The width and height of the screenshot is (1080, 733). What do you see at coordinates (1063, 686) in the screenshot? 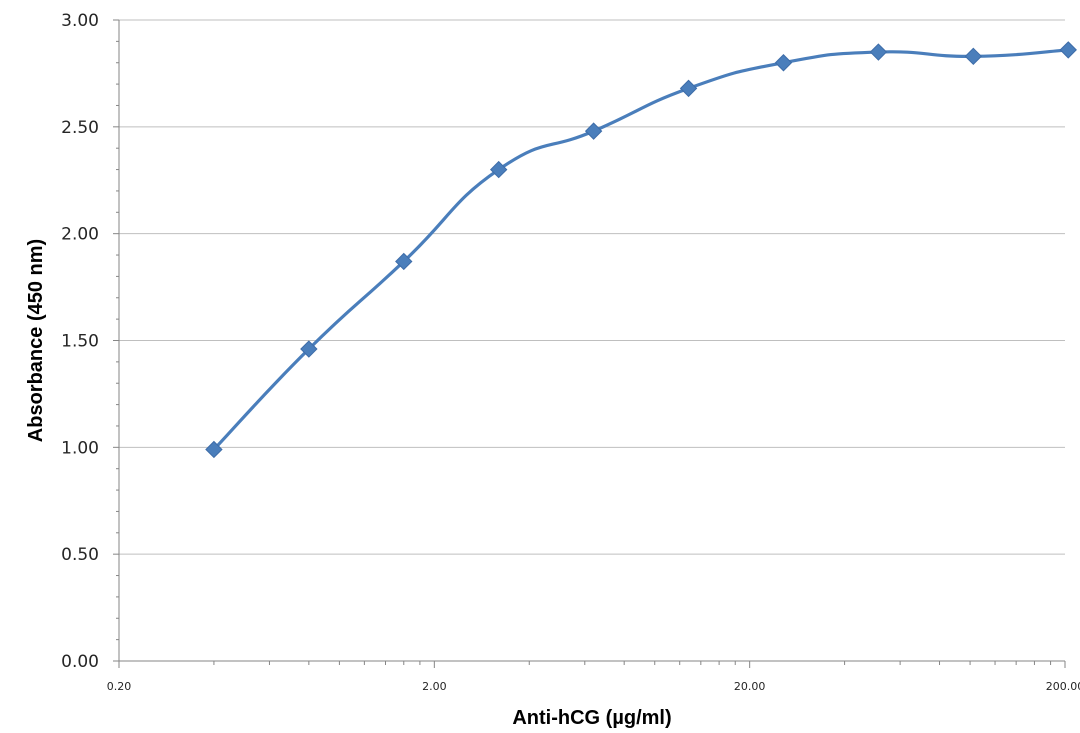
I see `x-tick-label: 200.00` at bounding box center [1063, 686].